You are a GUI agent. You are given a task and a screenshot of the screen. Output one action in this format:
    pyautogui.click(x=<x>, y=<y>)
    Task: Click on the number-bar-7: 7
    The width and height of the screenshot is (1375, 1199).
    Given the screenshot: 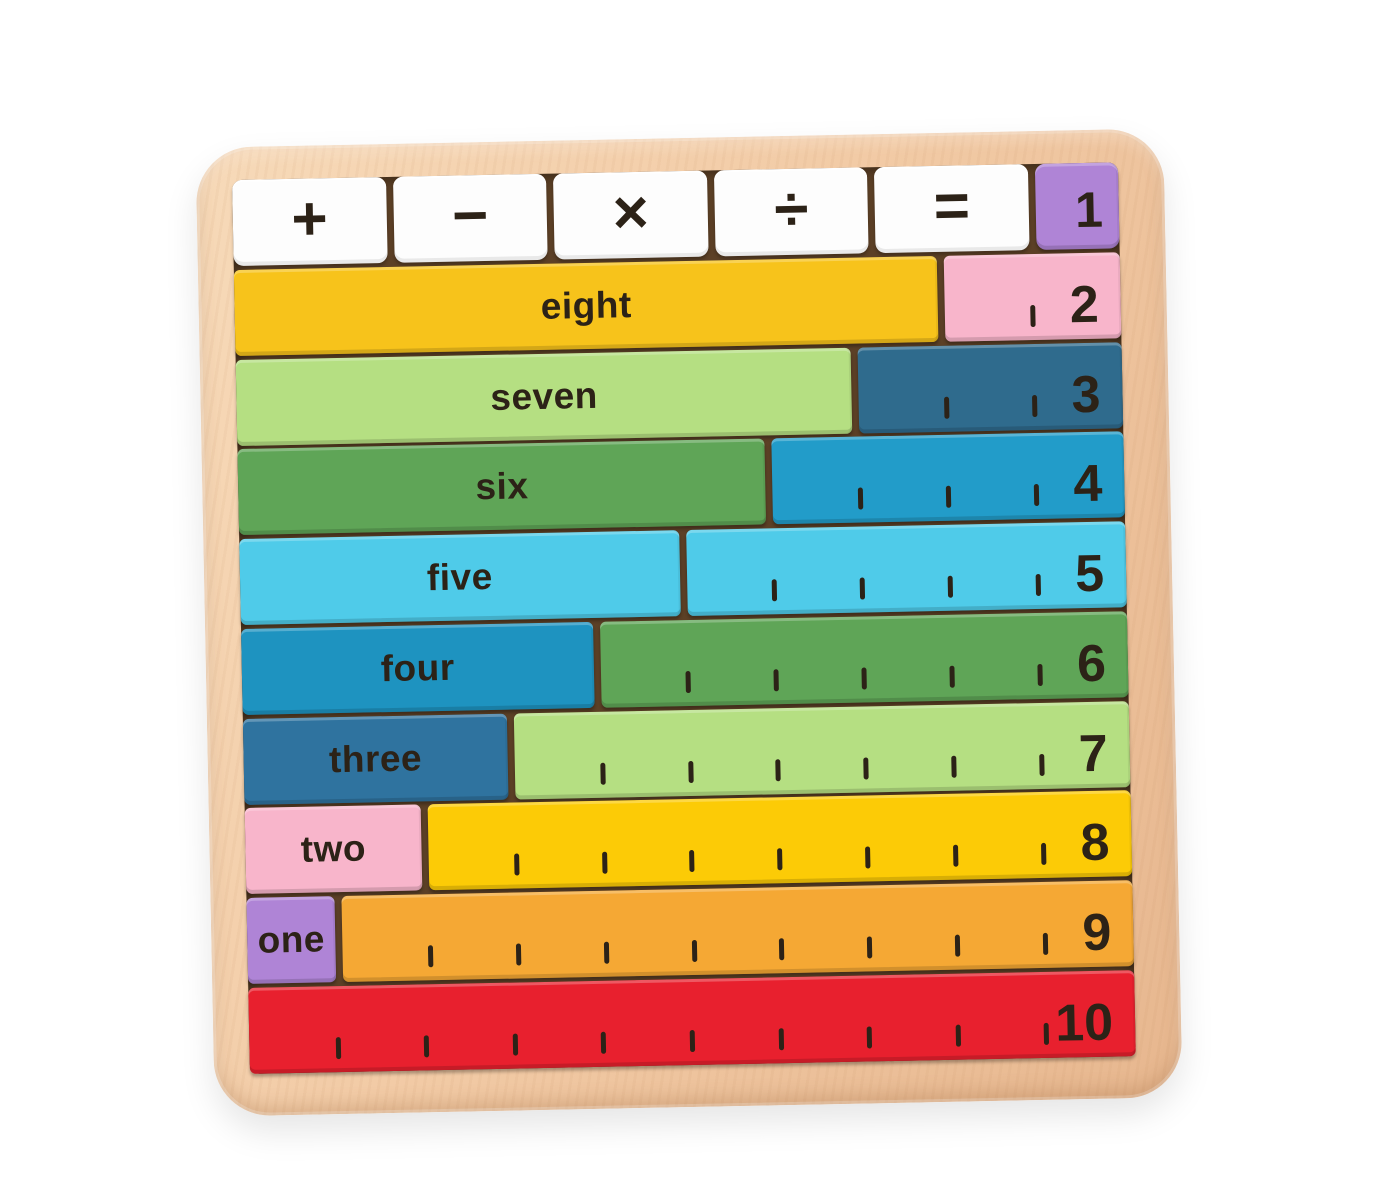 What is the action you would take?
    pyautogui.click(x=822, y=750)
    